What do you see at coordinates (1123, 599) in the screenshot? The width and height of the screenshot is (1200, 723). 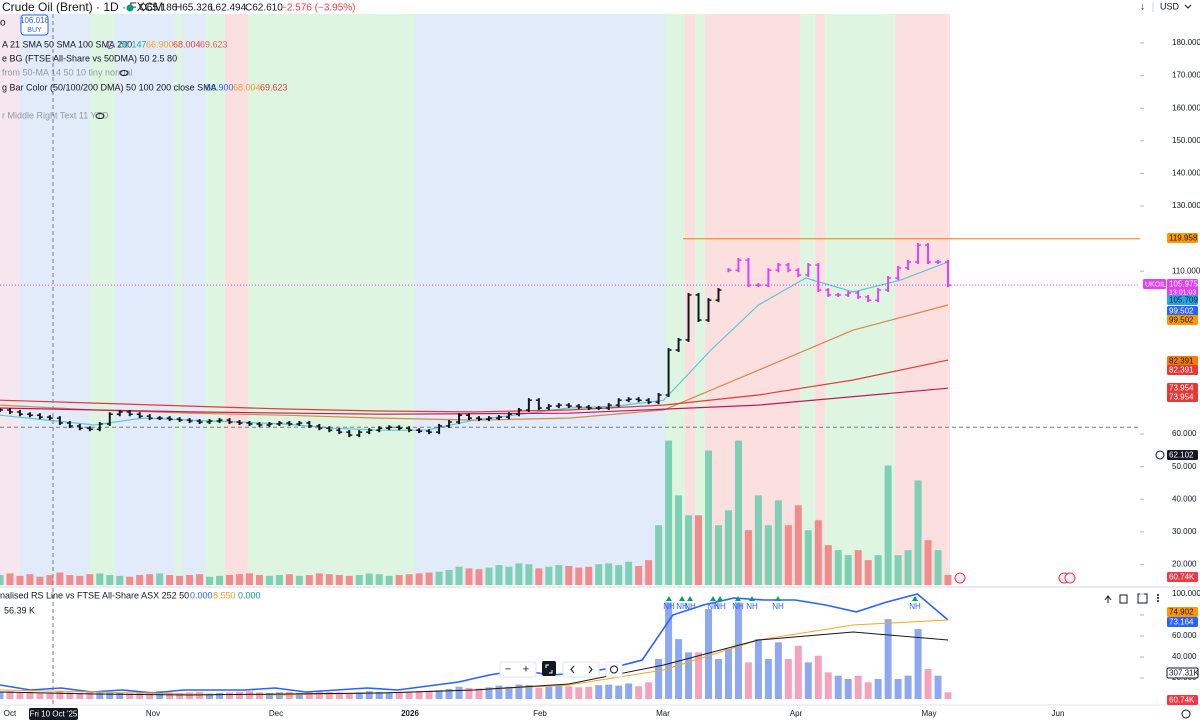 I see `delete-icon` at bounding box center [1123, 599].